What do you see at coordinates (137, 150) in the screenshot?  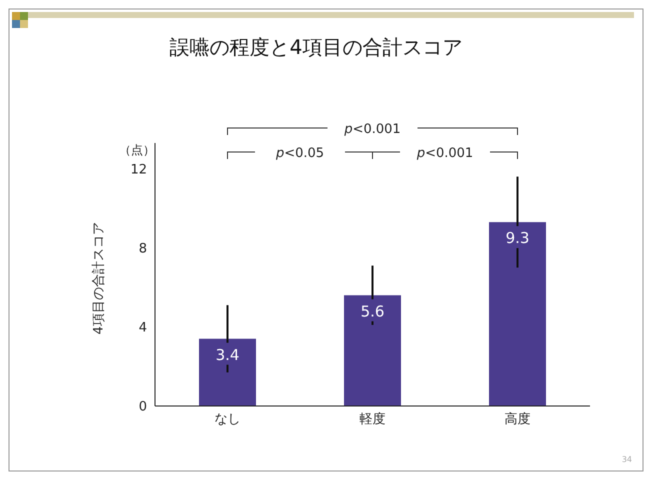 I see `annotation: （点）` at bounding box center [137, 150].